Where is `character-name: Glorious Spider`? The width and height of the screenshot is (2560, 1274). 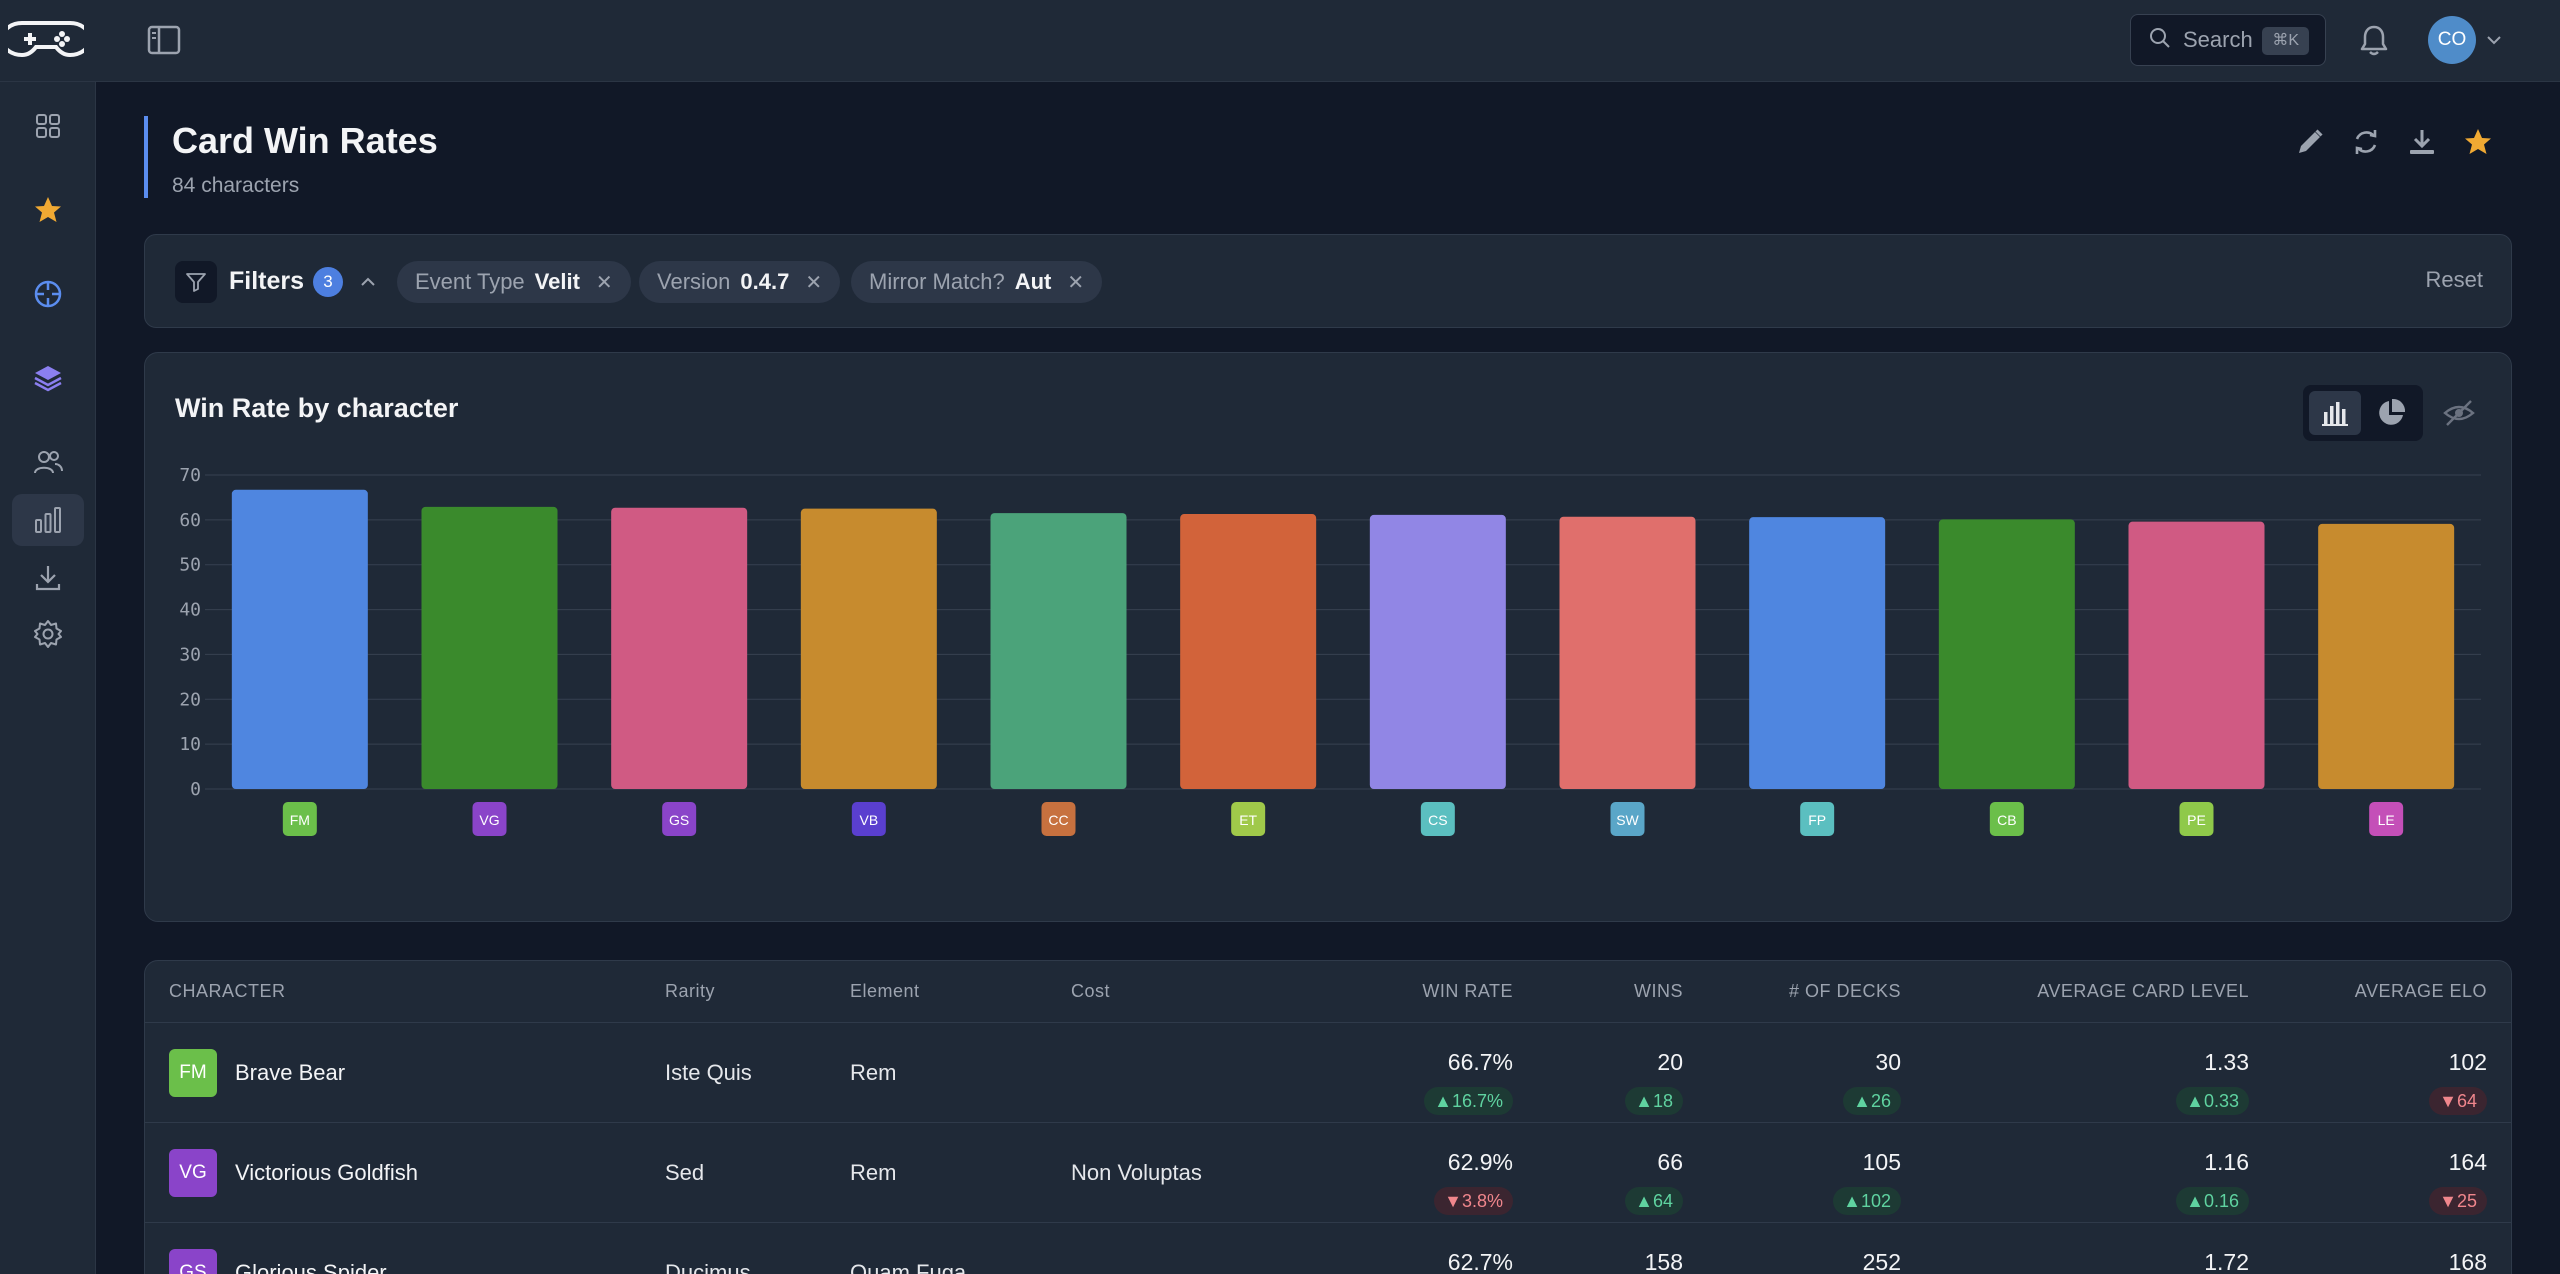 character-name: Glorious Spider is located at coordinates (311, 1267).